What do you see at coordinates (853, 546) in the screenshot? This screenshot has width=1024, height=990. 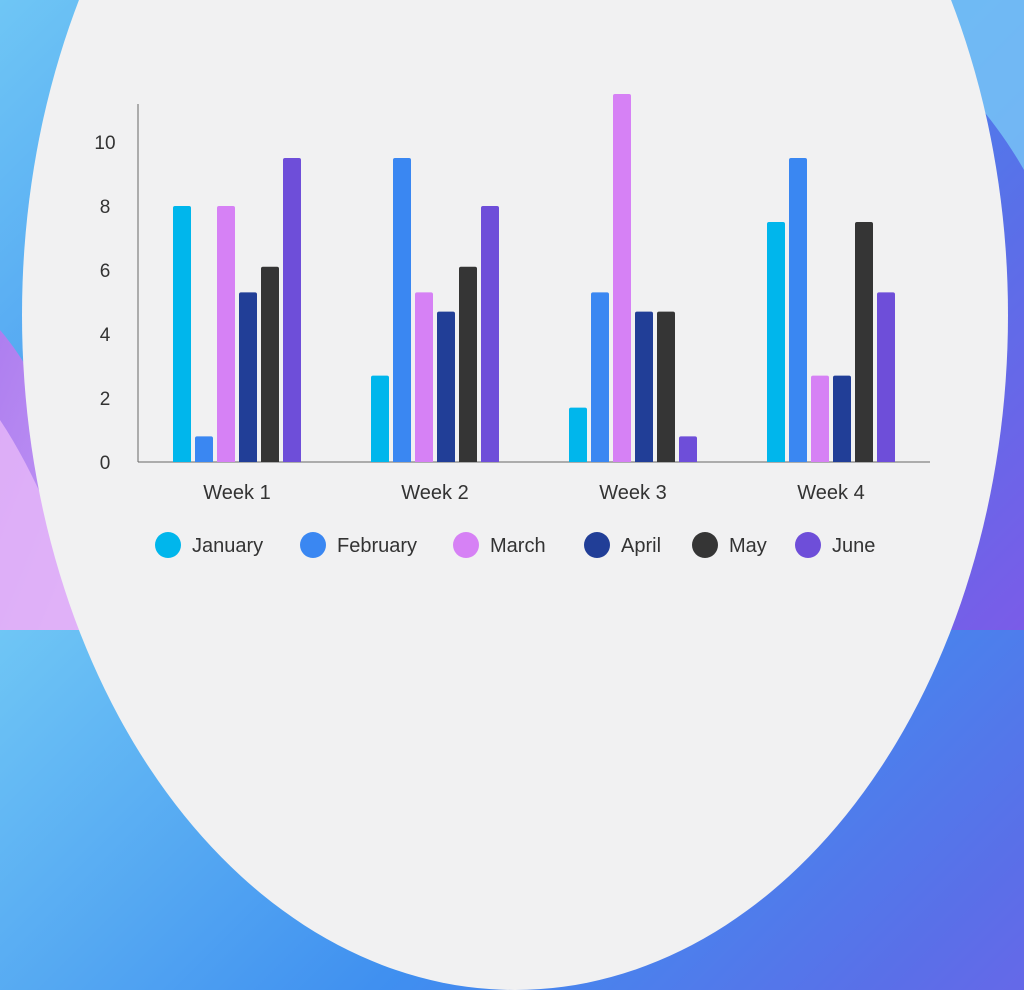 I see `legend-label-june: June` at bounding box center [853, 546].